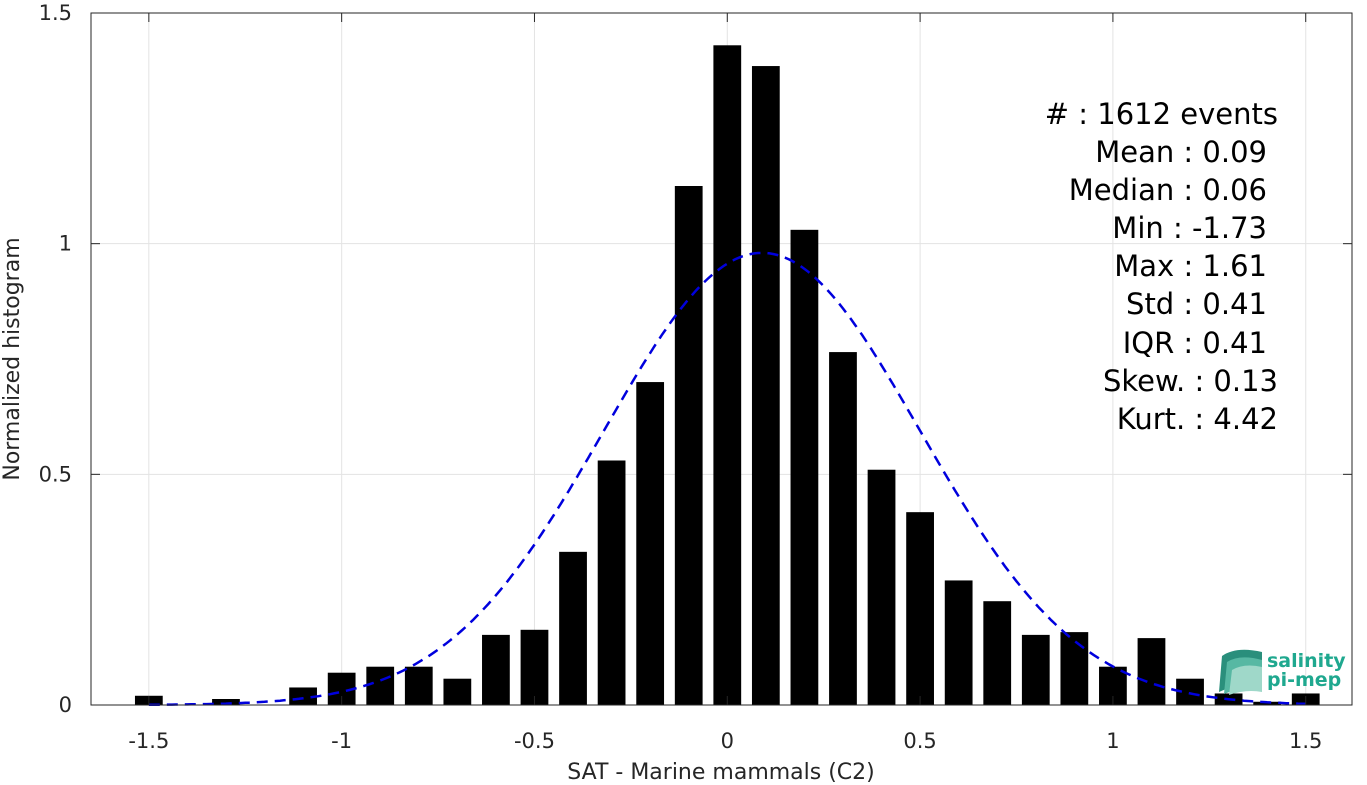  What do you see at coordinates (1197, 419) in the screenshot?
I see `stat-kurt: Kurt. : 4.42` at bounding box center [1197, 419].